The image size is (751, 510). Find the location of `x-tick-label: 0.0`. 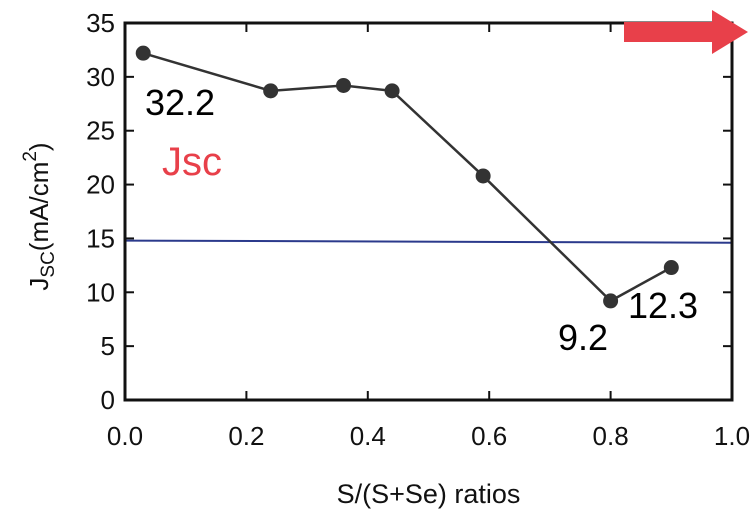

x-tick-label: 0.0 is located at coordinates (125, 436).